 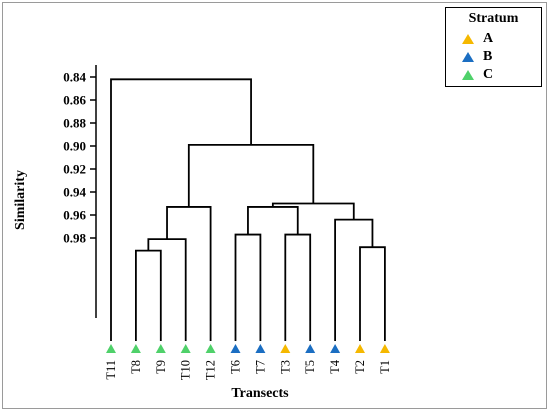 I want to click on leaf-label-t2: T2, so click(x=360, y=367).